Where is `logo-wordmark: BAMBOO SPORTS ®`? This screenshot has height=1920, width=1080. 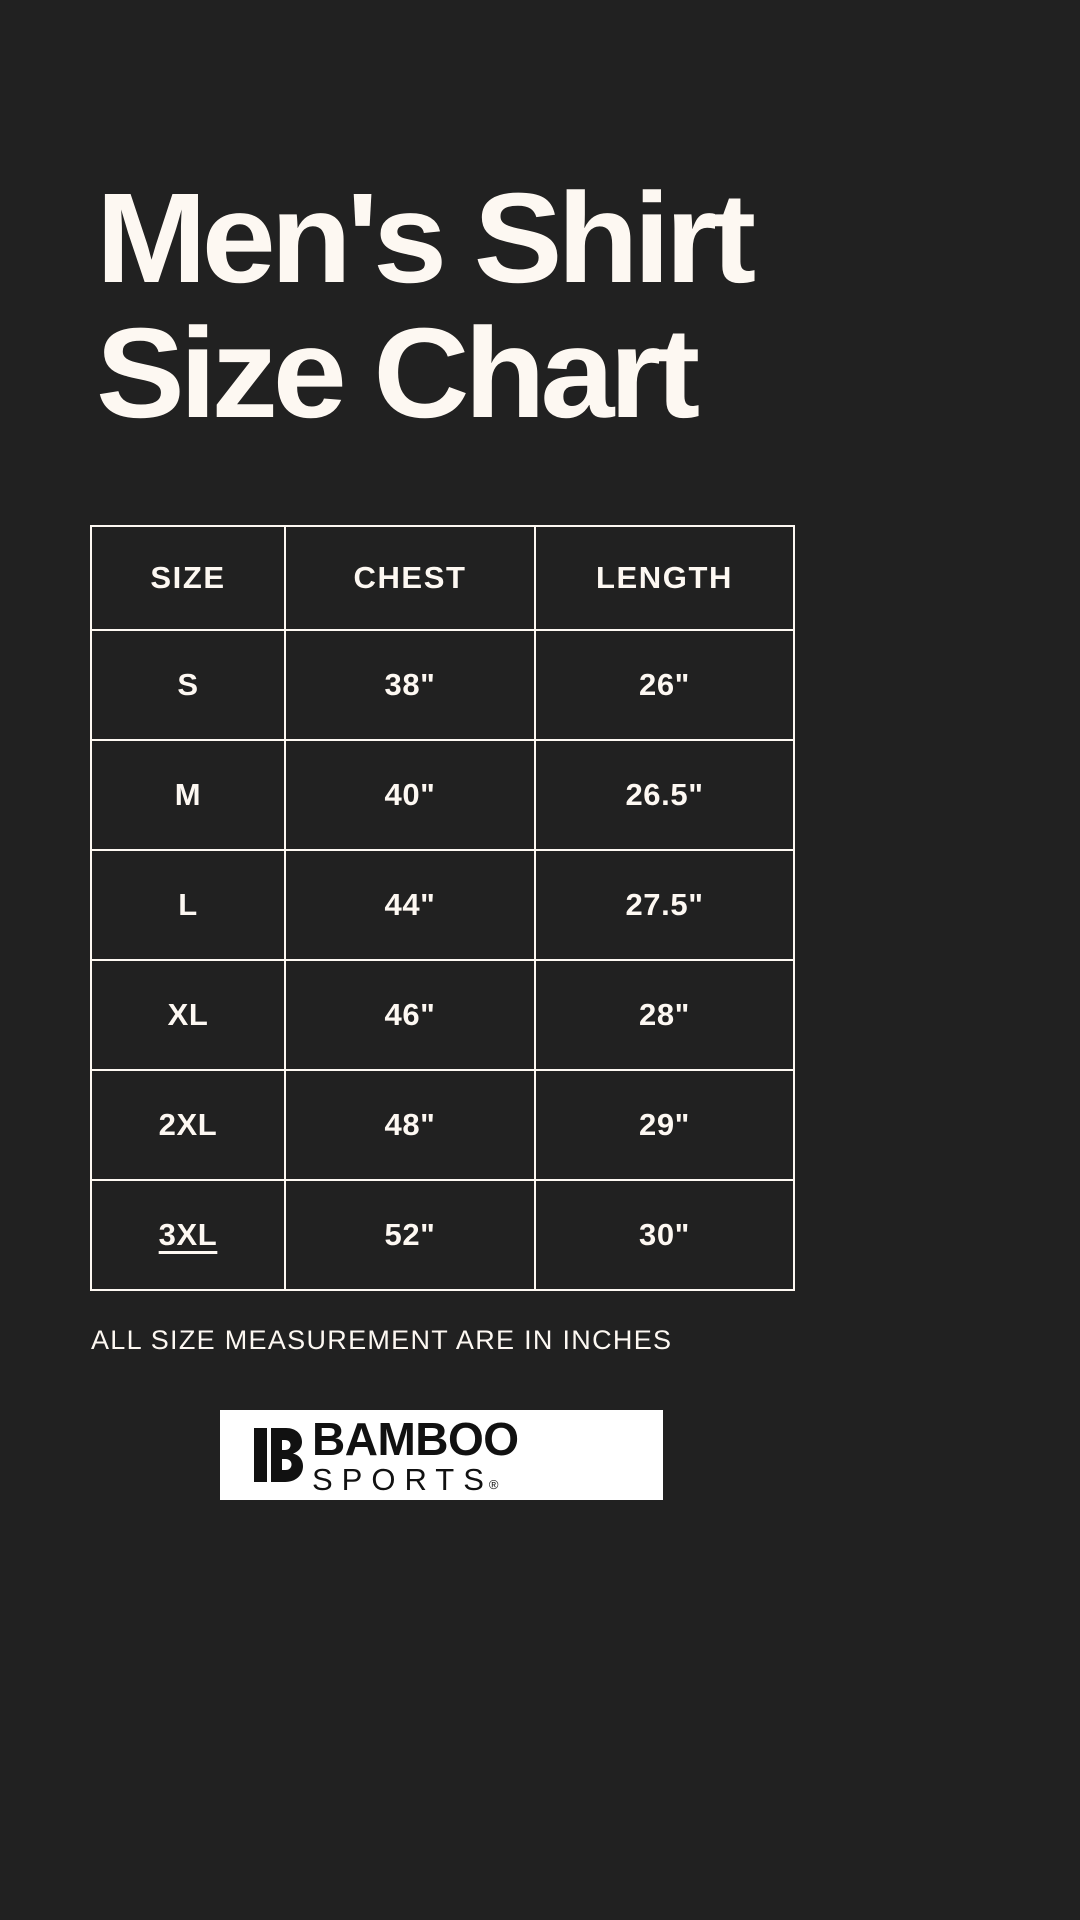
logo-wordmark: BAMBOO SPORTS ® is located at coordinates (415, 1455).